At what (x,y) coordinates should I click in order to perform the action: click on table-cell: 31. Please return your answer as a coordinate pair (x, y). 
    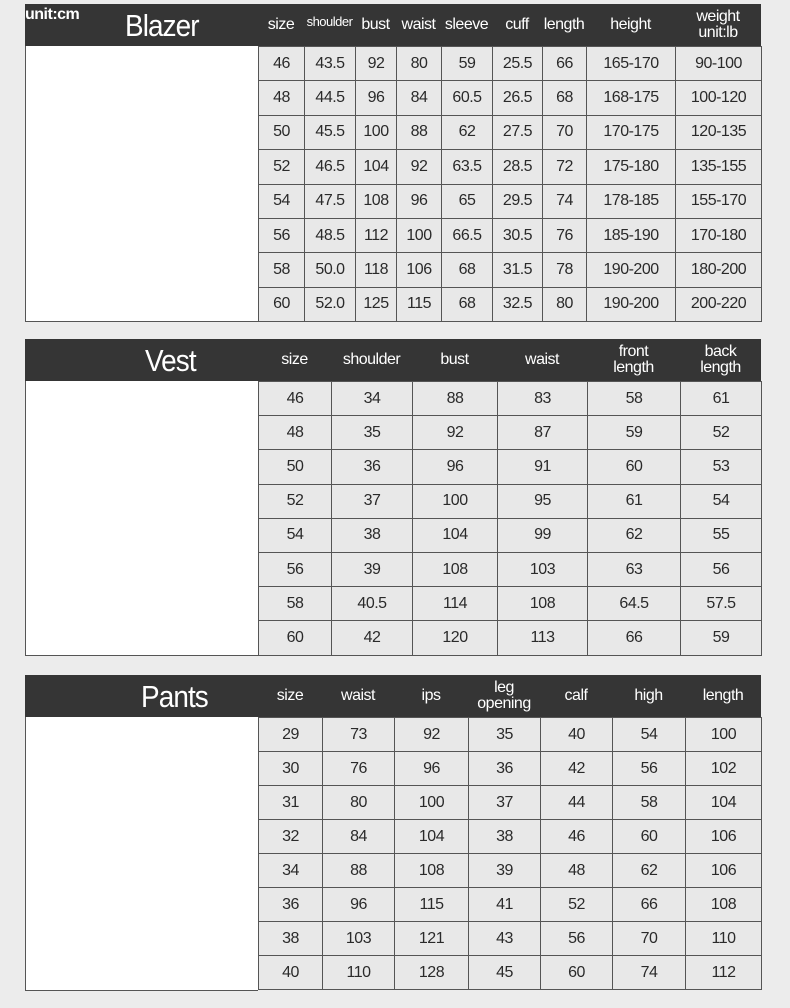
    Looking at the image, I should click on (290, 802).